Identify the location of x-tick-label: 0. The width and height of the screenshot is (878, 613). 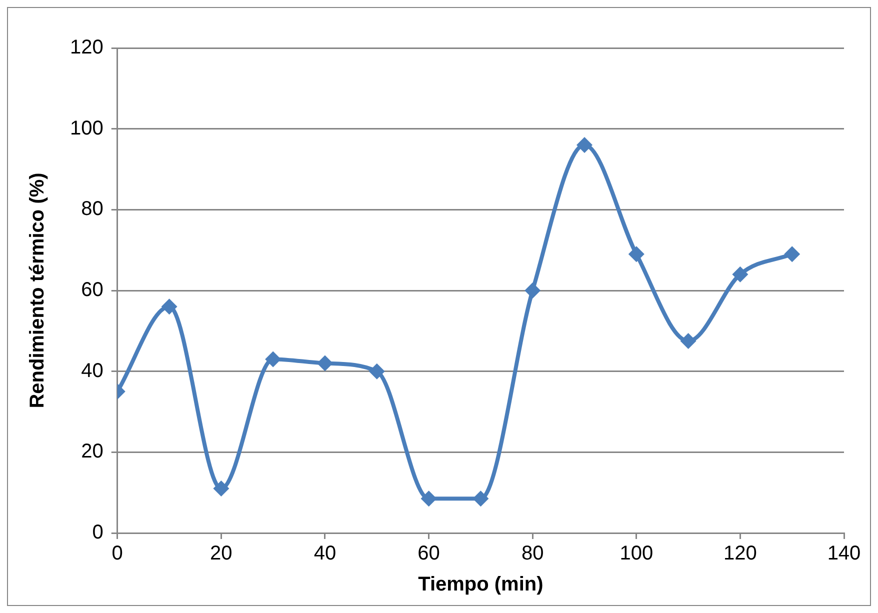
(117, 553).